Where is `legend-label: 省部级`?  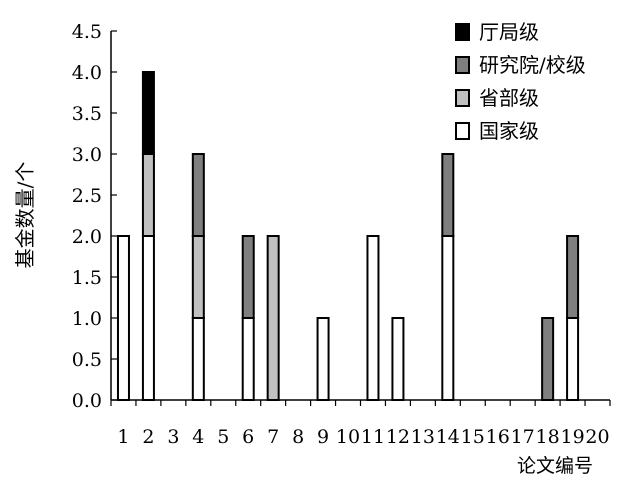
legend-label: 省部级 is located at coordinates (509, 98).